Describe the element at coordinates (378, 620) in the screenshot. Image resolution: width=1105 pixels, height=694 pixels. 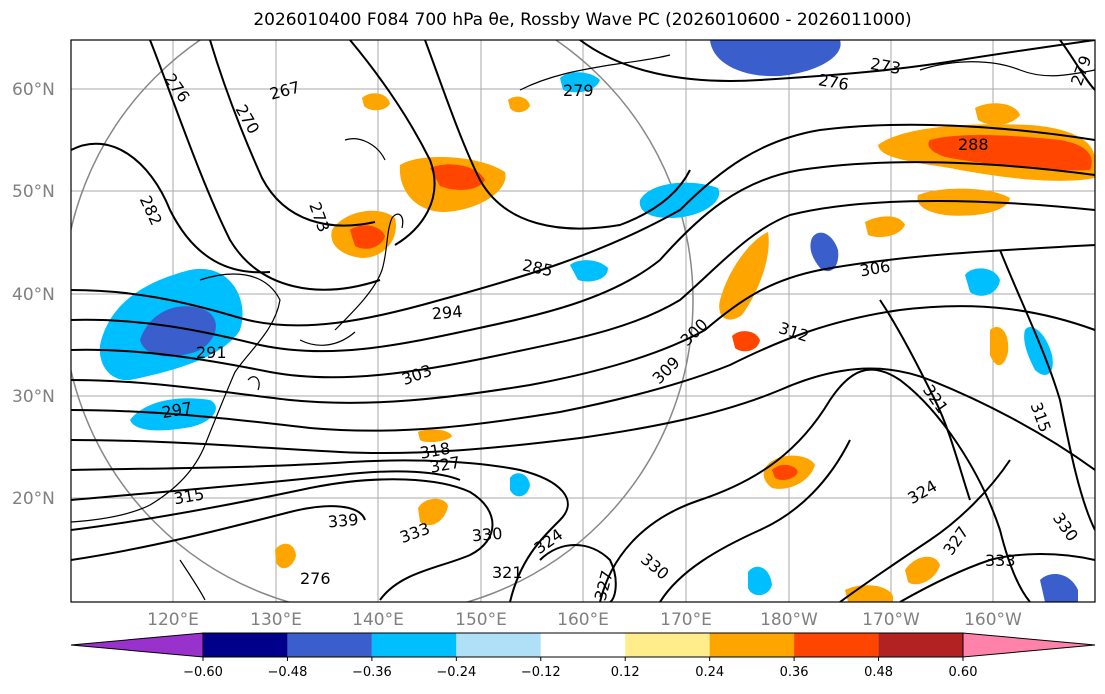
I see `lon-label: 140°E` at that location.